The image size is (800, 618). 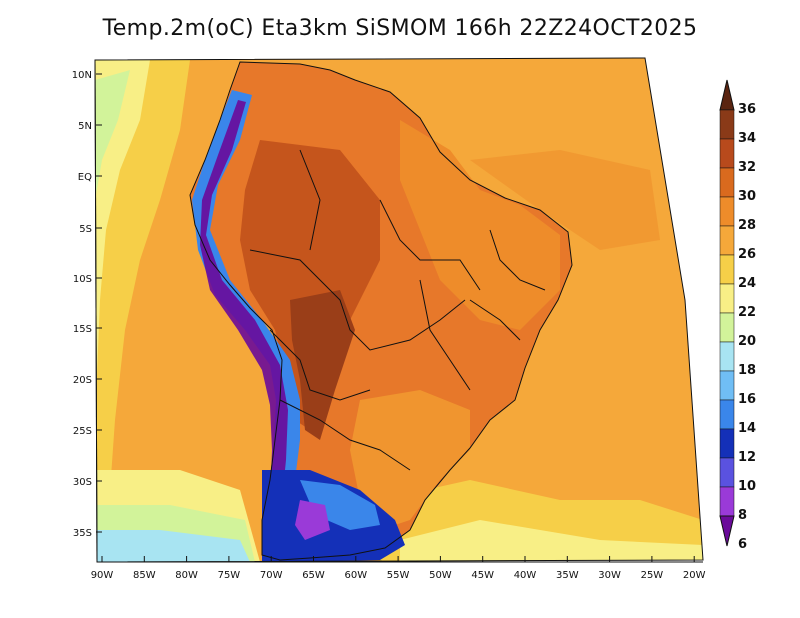 What do you see at coordinates (122, 230) in the screenshot?
I see `pacific-cooler-band` at bounding box center [122, 230].